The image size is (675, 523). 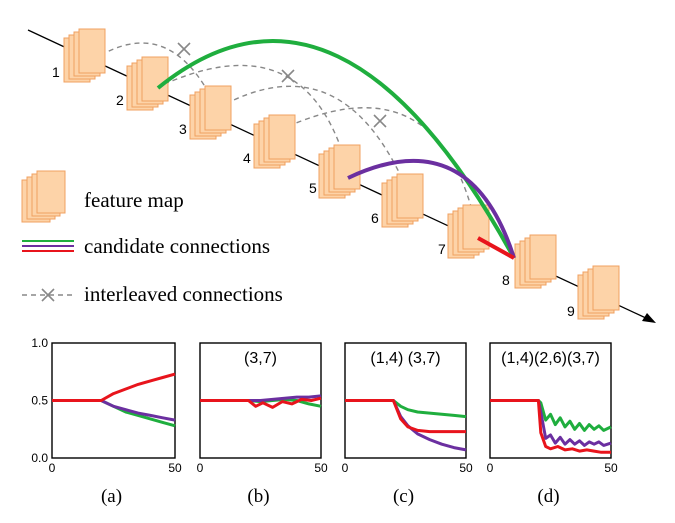 What do you see at coordinates (48, 295) in the screenshot?
I see `legend-interleaved-swatch` at bounding box center [48, 295].